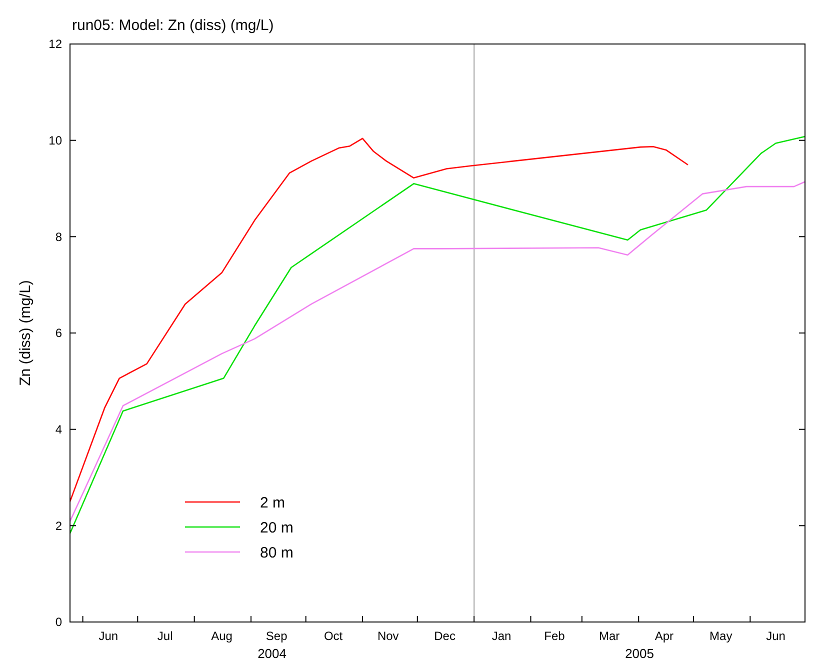 Image resolution: width=817 pixels, height=670 pixels. I want to click on y-tick-label: 10, so click(55, 141).